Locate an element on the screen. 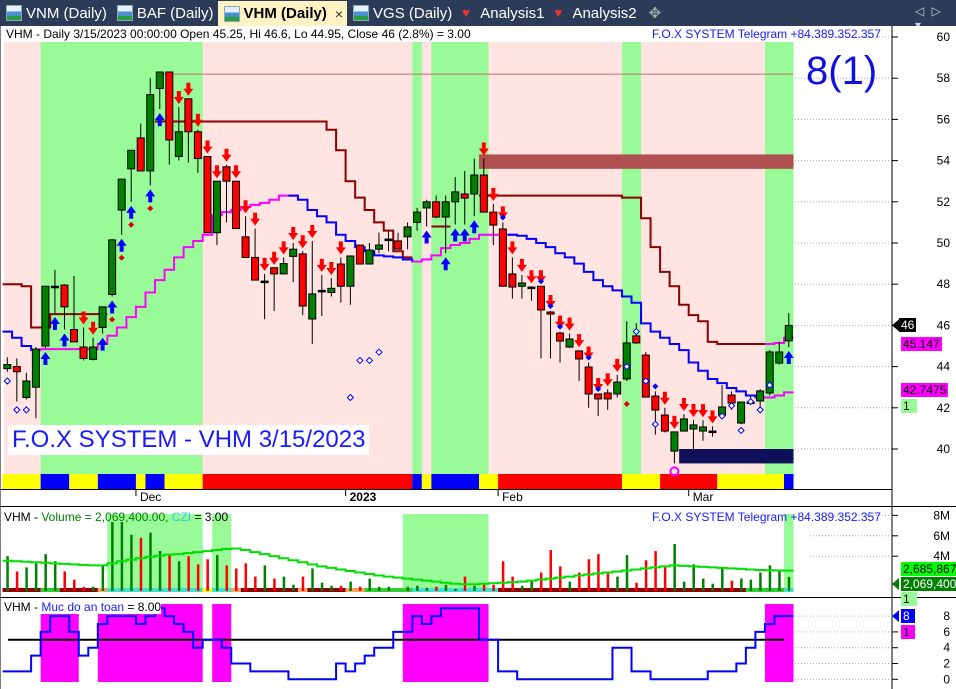 The image size is (956, 689). tab-vgs-daily: VGS (Daily) is located at coordinates (401, 13).